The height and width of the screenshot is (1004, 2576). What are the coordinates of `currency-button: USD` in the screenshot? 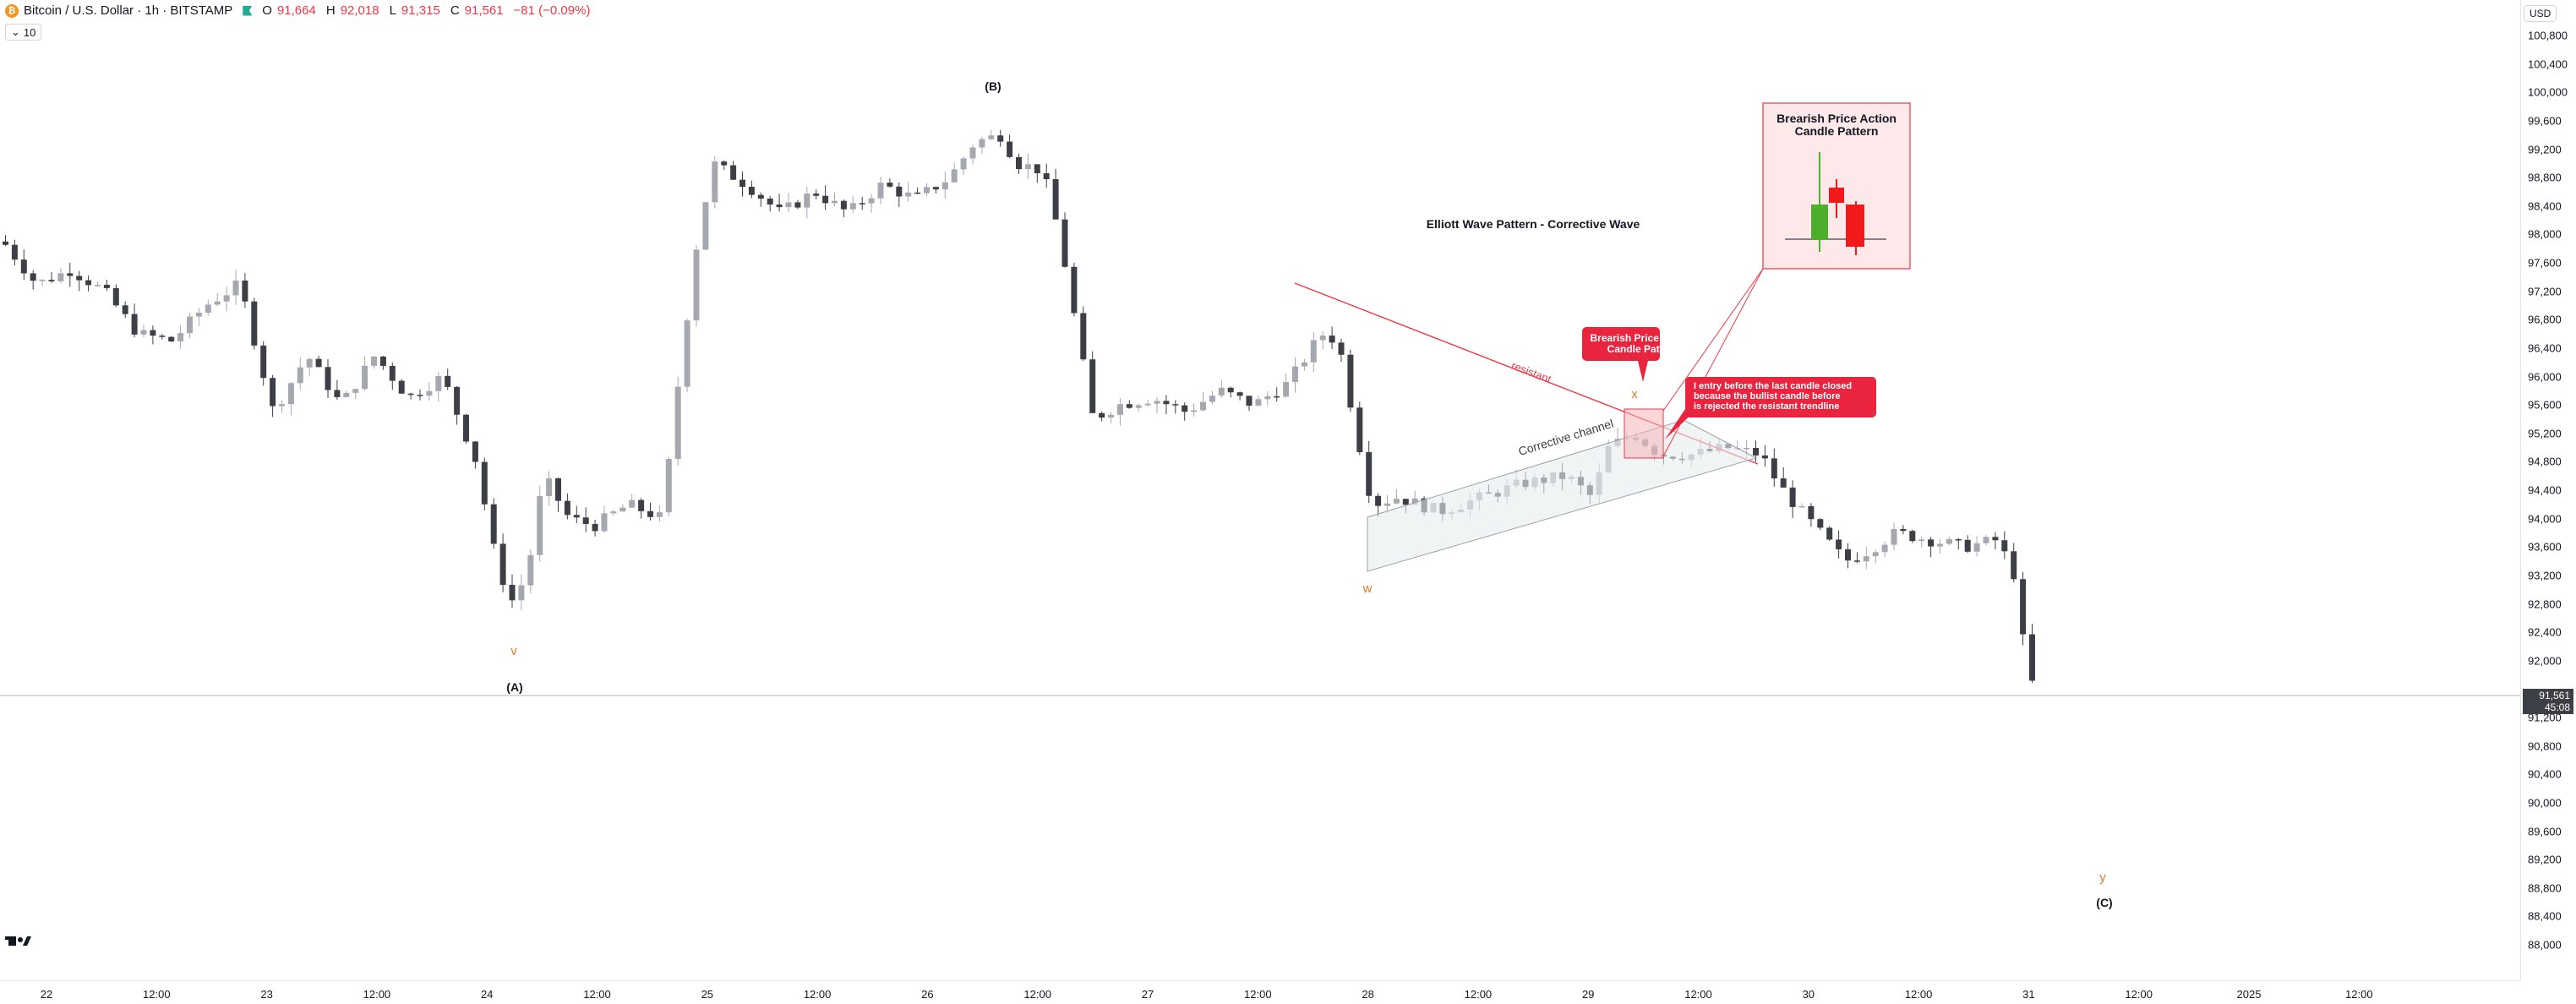 It's located at (2540, 14).